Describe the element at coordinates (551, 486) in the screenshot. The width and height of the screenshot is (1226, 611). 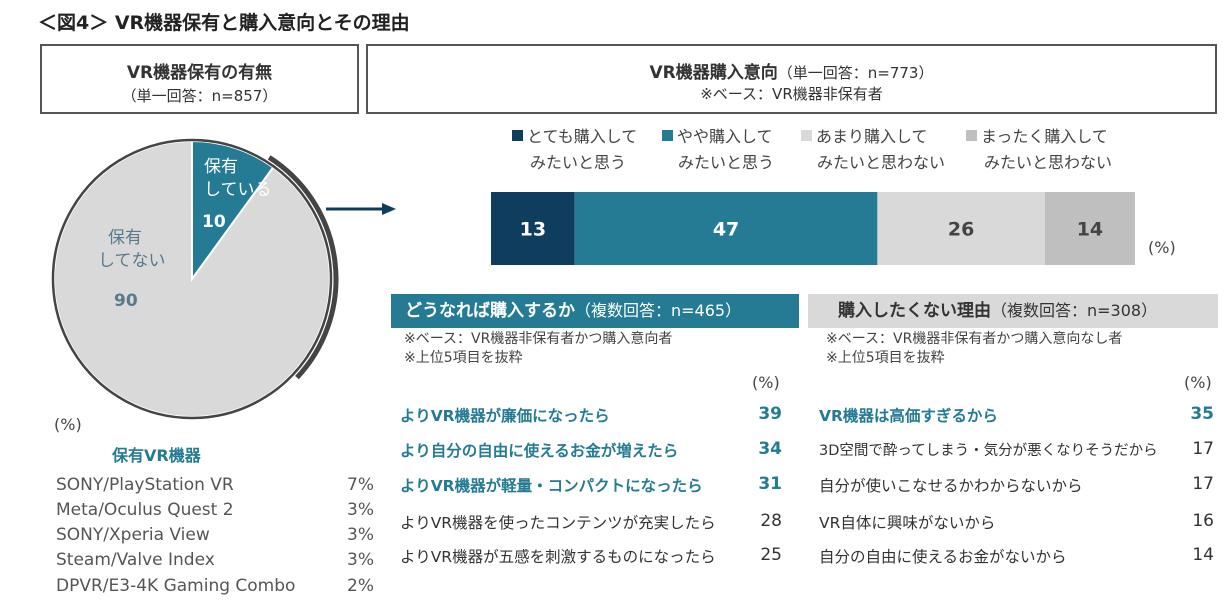
I see `condition-label: よりVR機器が軽量・コンパクトになったら` at that location.